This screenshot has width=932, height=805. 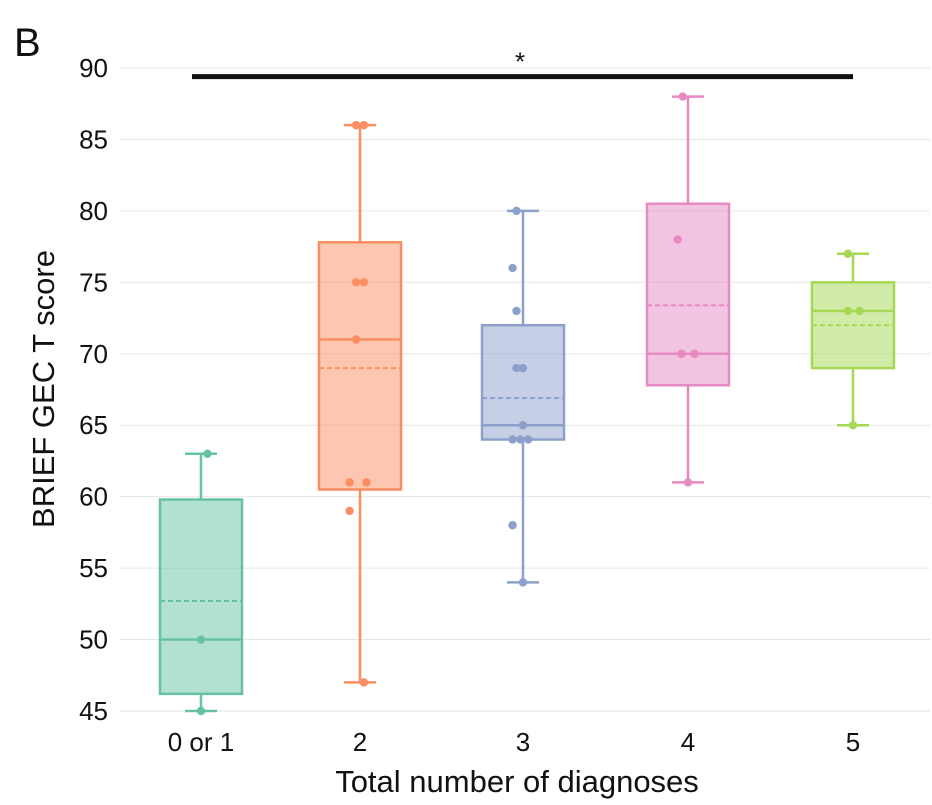 What do you see at coordinates (517, 781) in the screenshot?
I see `x-axis-title: Total number of diagnoses` at bounding box center [517, 781].